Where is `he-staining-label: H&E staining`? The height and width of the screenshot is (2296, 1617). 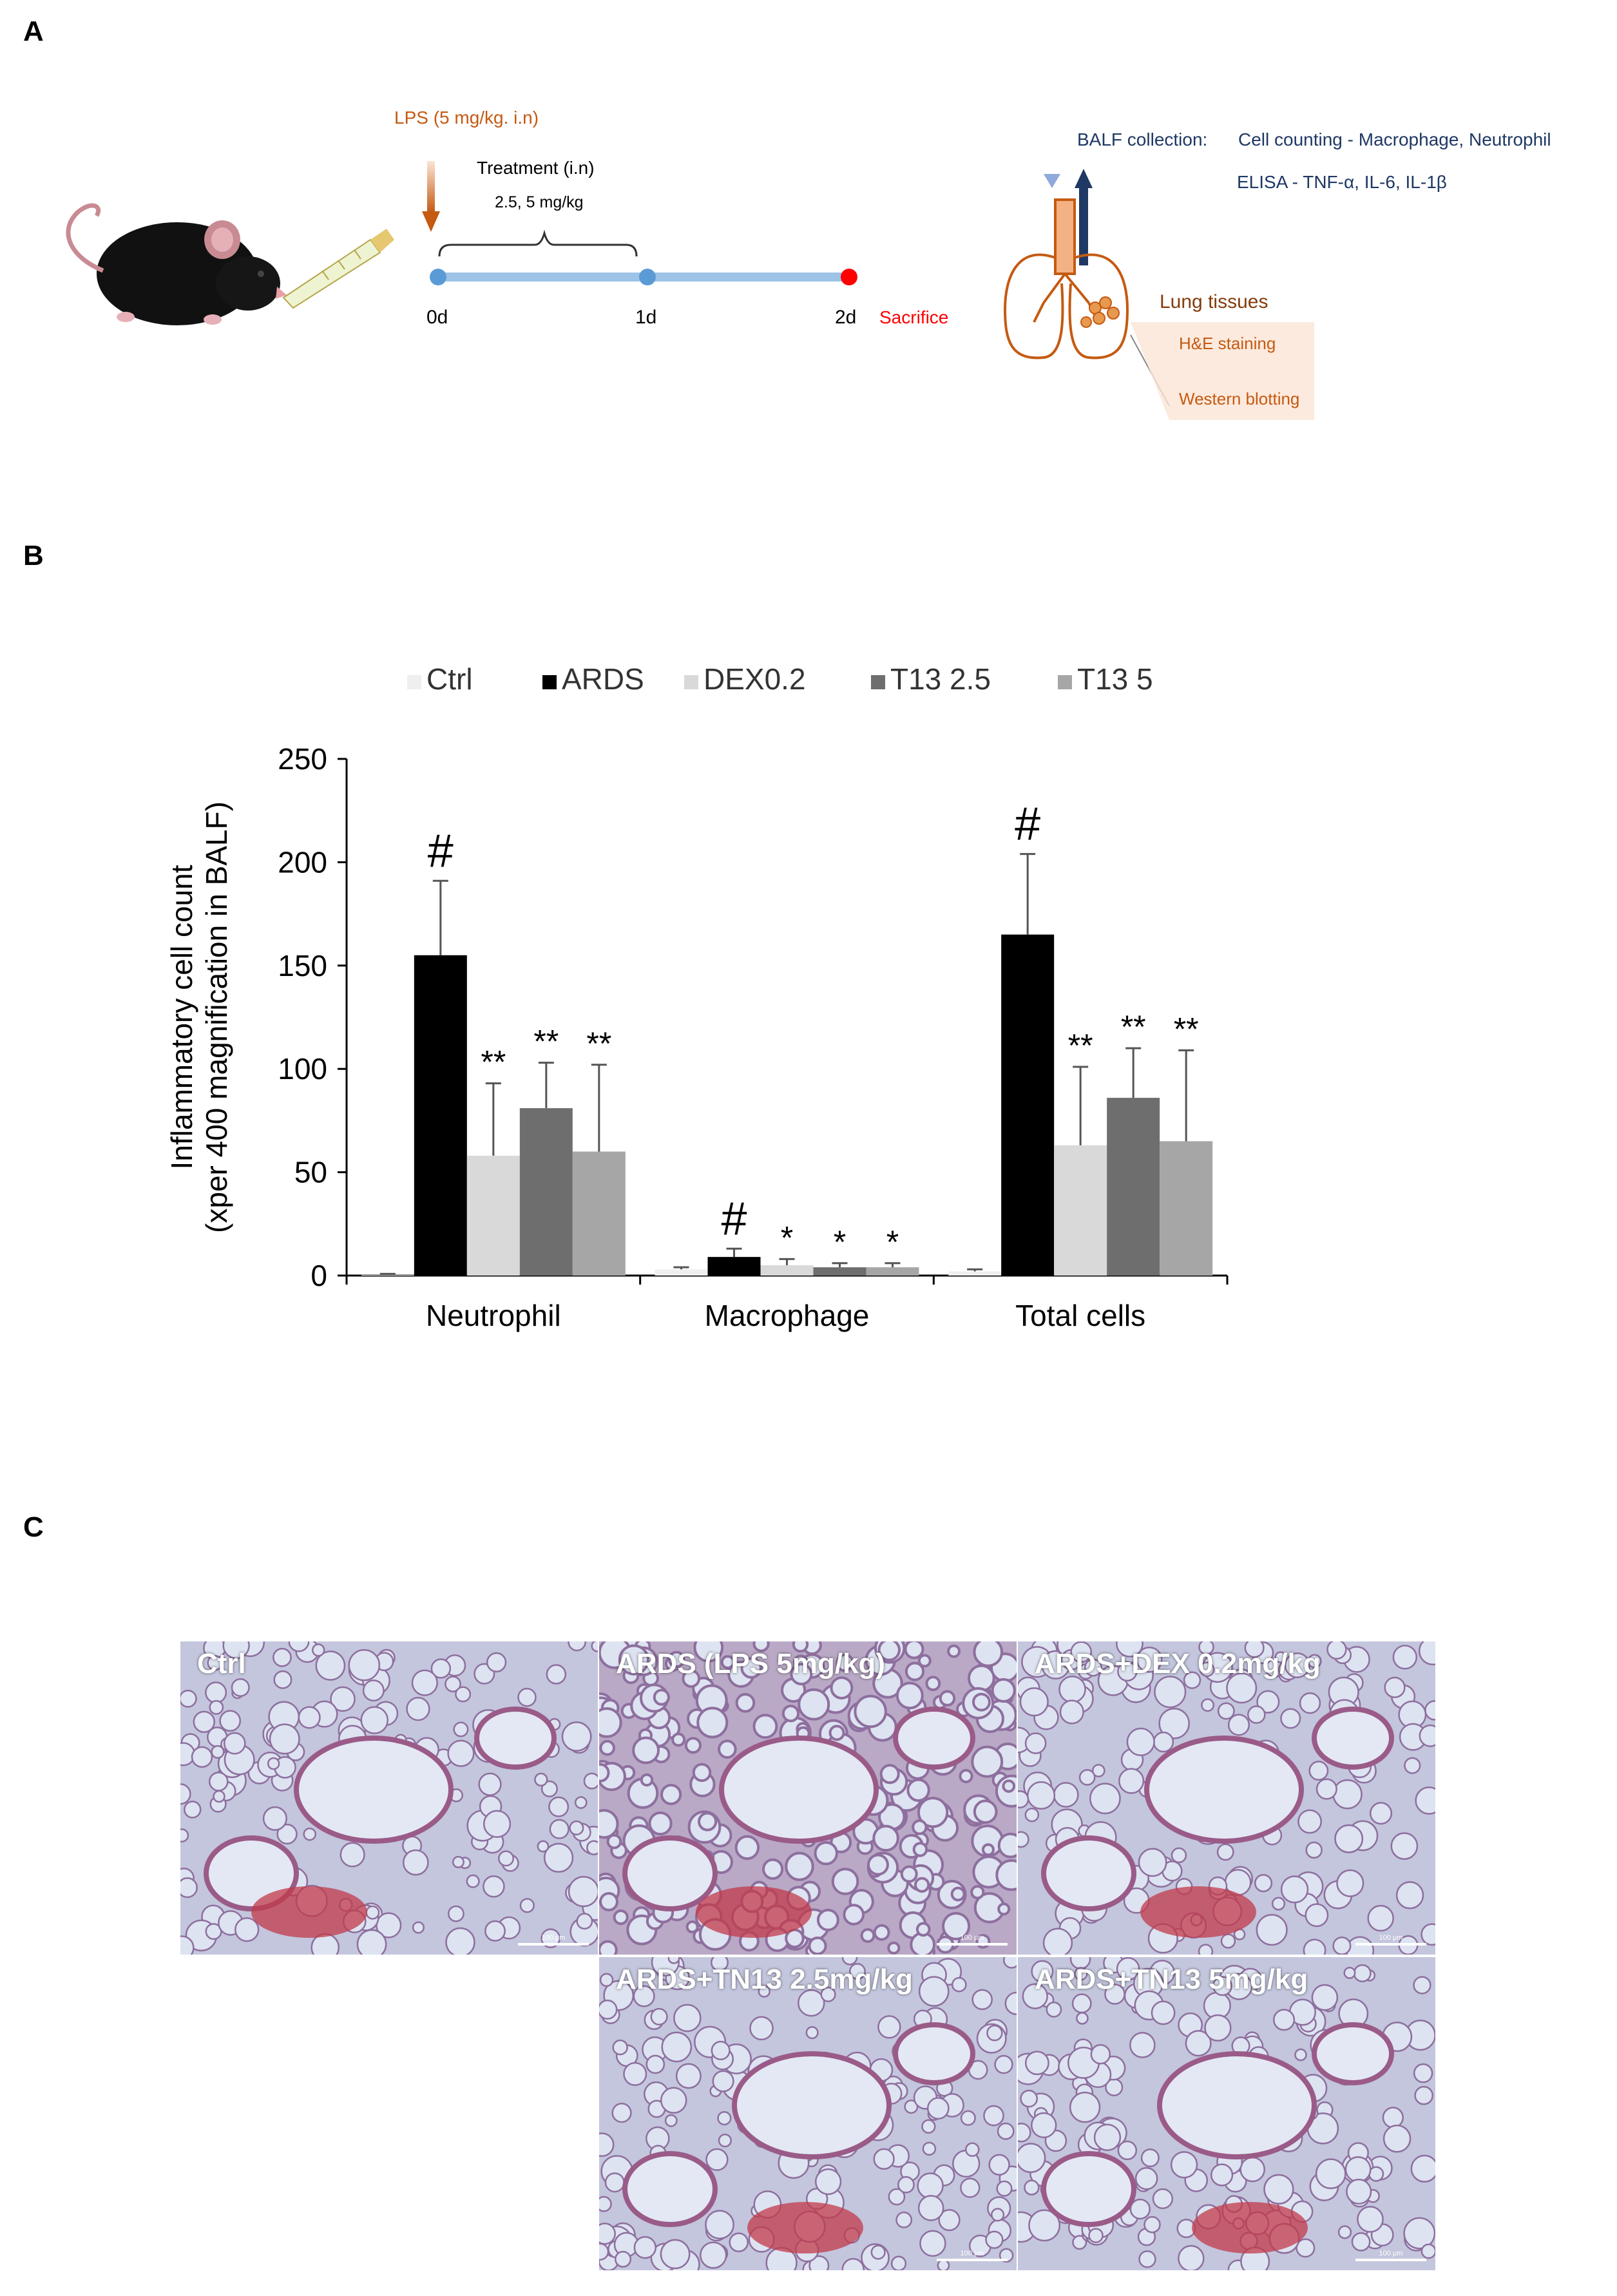
he-staining-label: H&E staining is located at coordinates (1227, 343).